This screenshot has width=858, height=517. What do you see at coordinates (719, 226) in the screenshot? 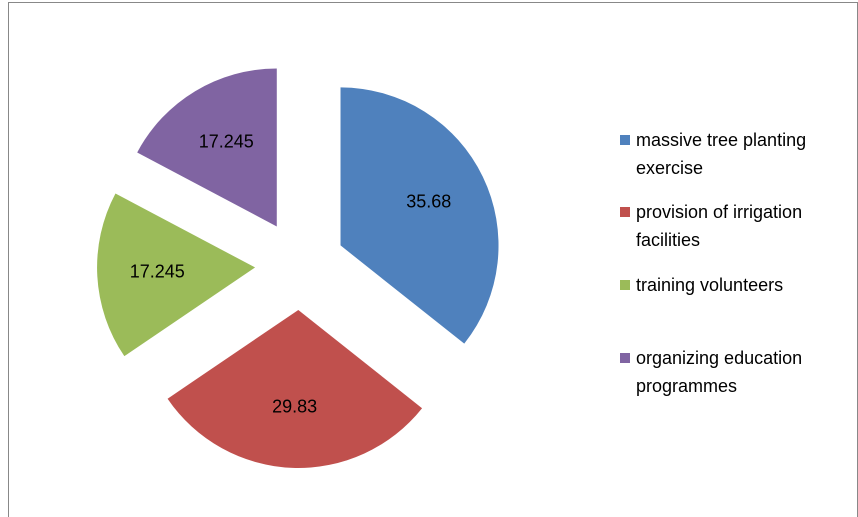
I see `legend-label: provision of irrigation facilities` at bounding box center [719, 226].